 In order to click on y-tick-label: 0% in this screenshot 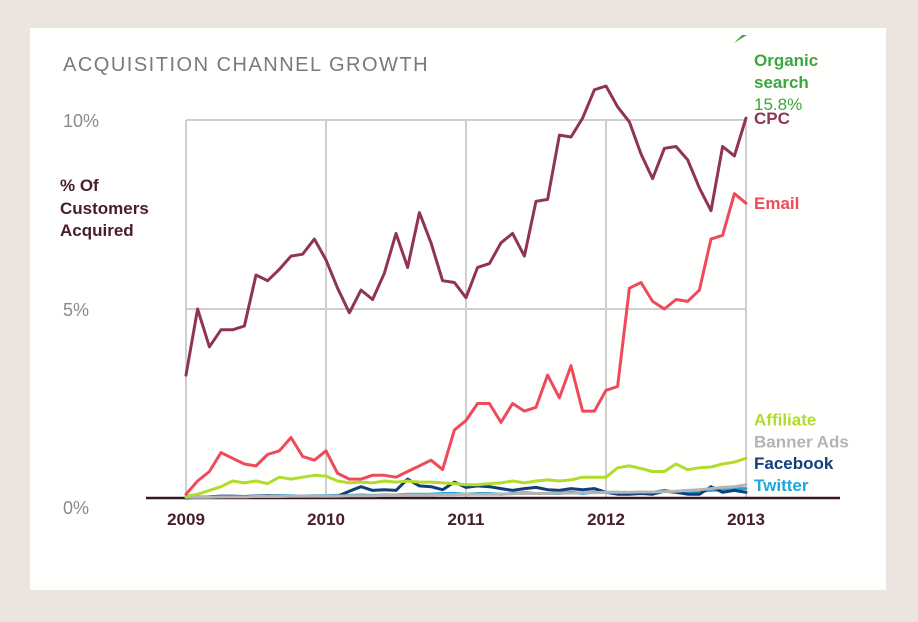, I will do `click(76, 508)`.